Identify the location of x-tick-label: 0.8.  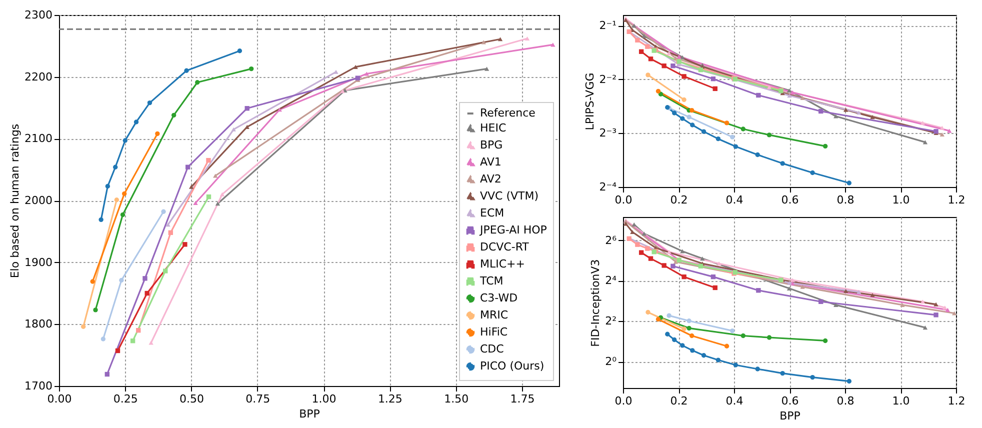
(845, 200).